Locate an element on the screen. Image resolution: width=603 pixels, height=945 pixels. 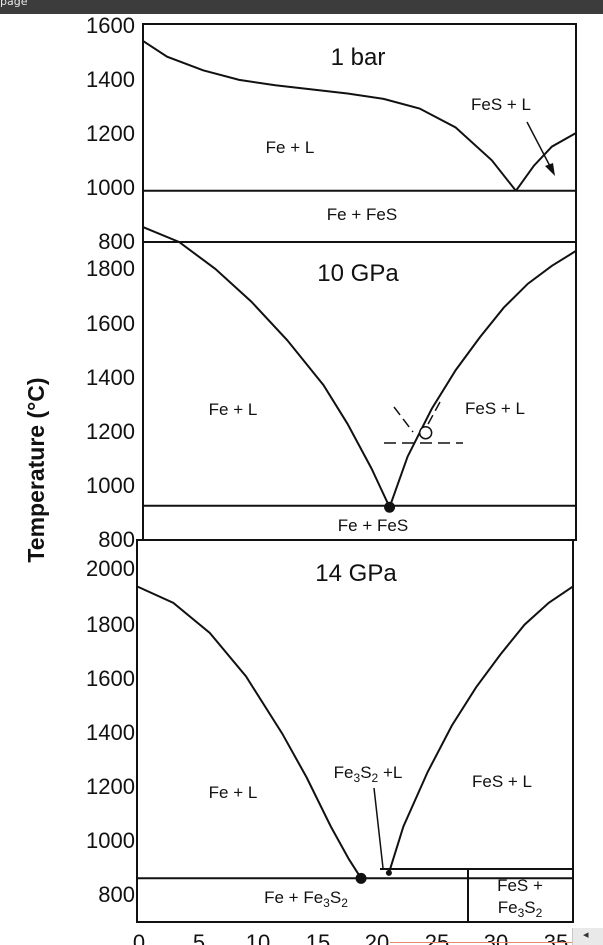
window-title: page is located at coordinates (14, 4).